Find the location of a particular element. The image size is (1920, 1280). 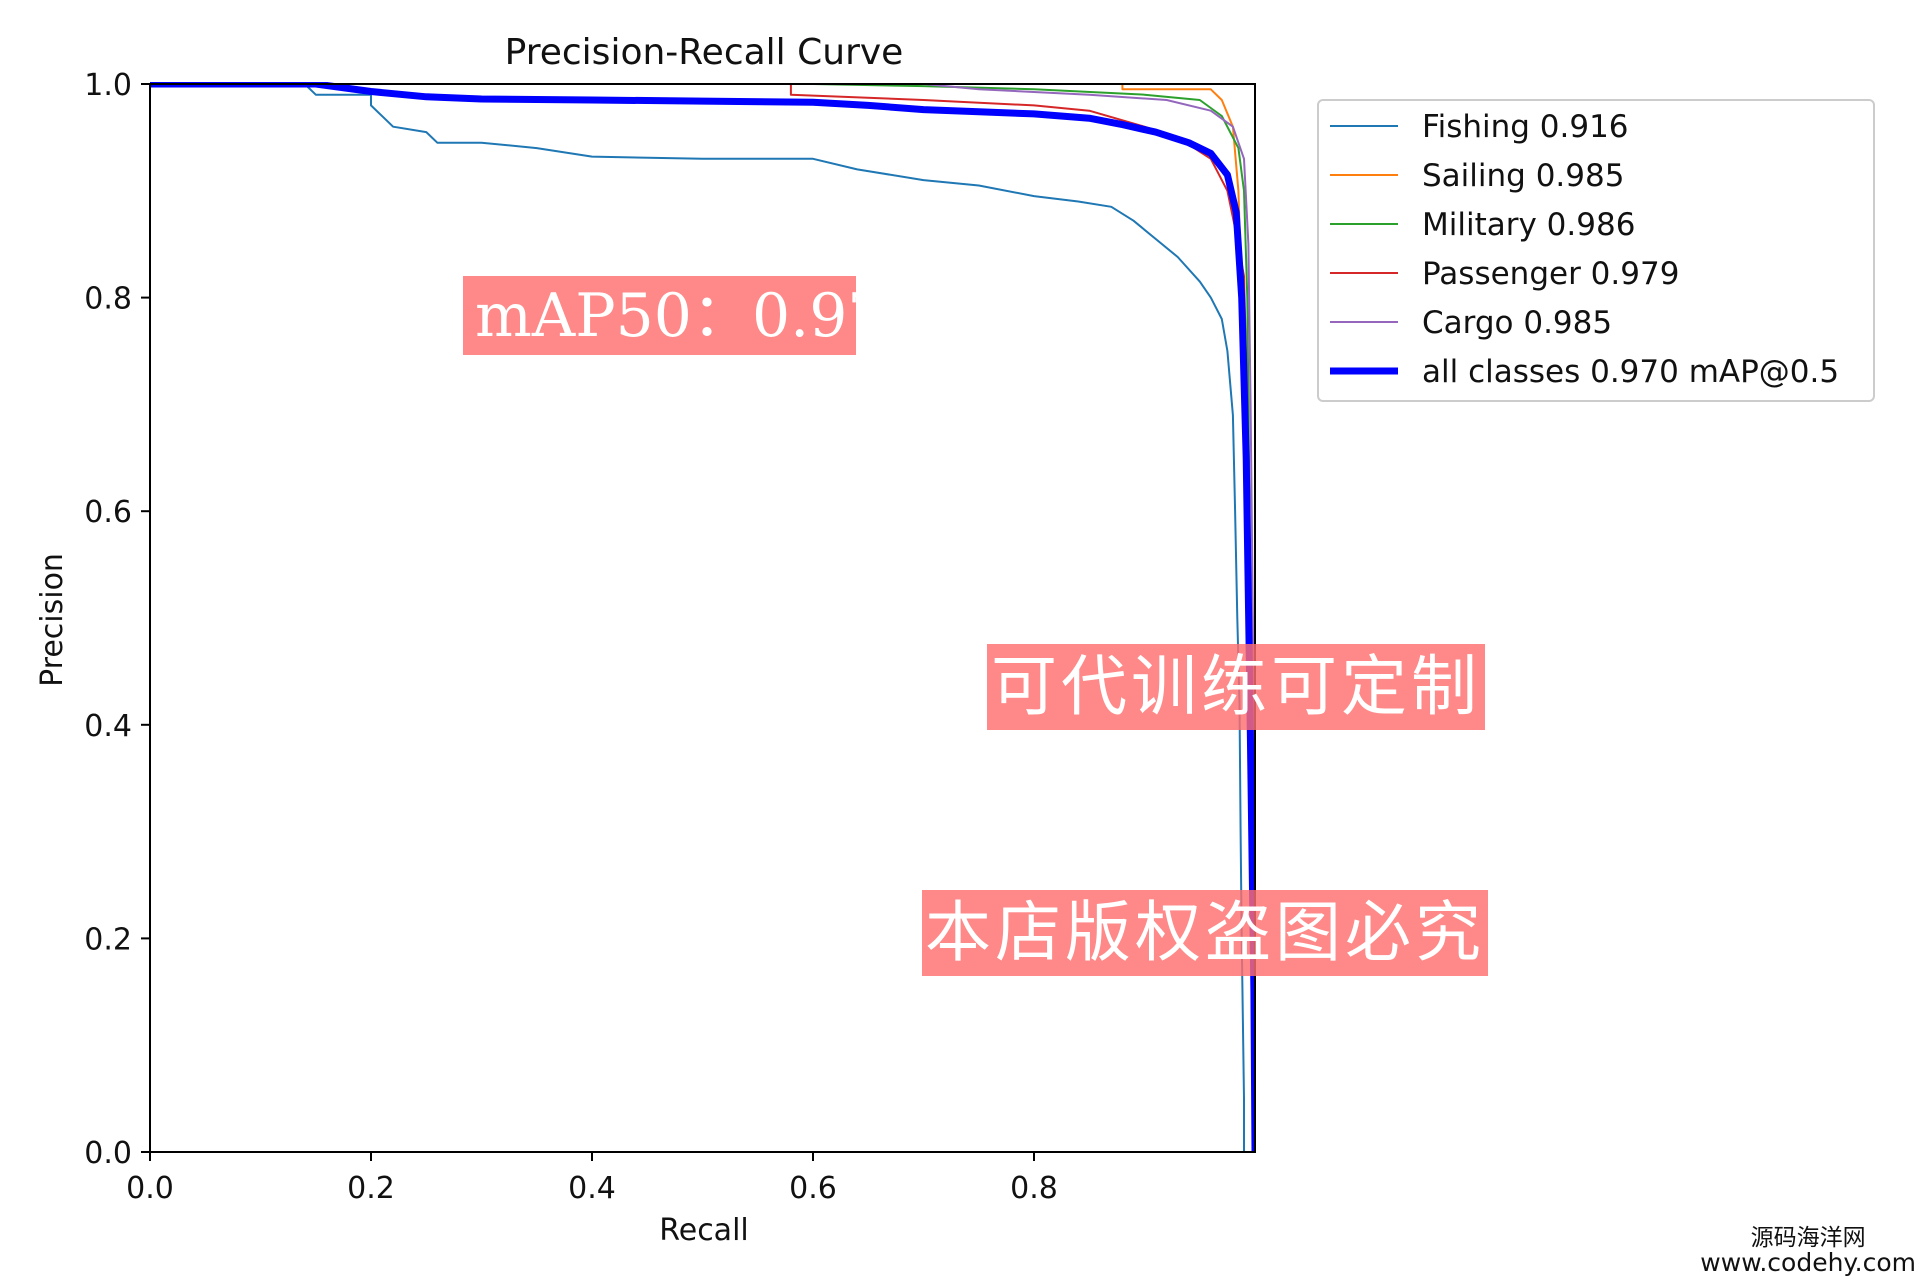

chart-title: Precision-Recall Curve is located at coordinates (704, 52).